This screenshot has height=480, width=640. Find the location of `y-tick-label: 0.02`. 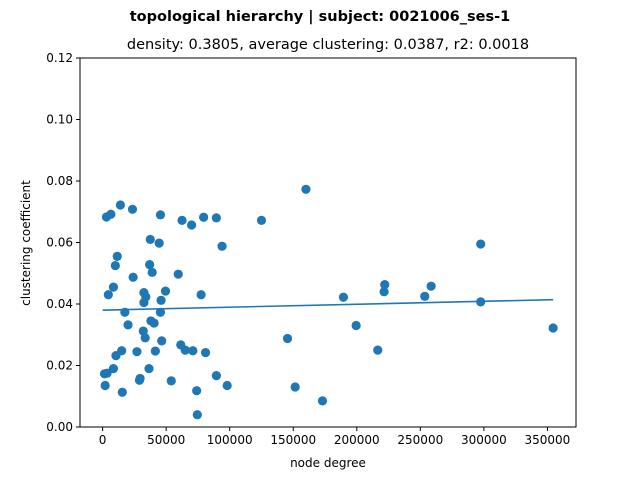

y-tick-label: 0.02 is located at coordinates (59, 366).